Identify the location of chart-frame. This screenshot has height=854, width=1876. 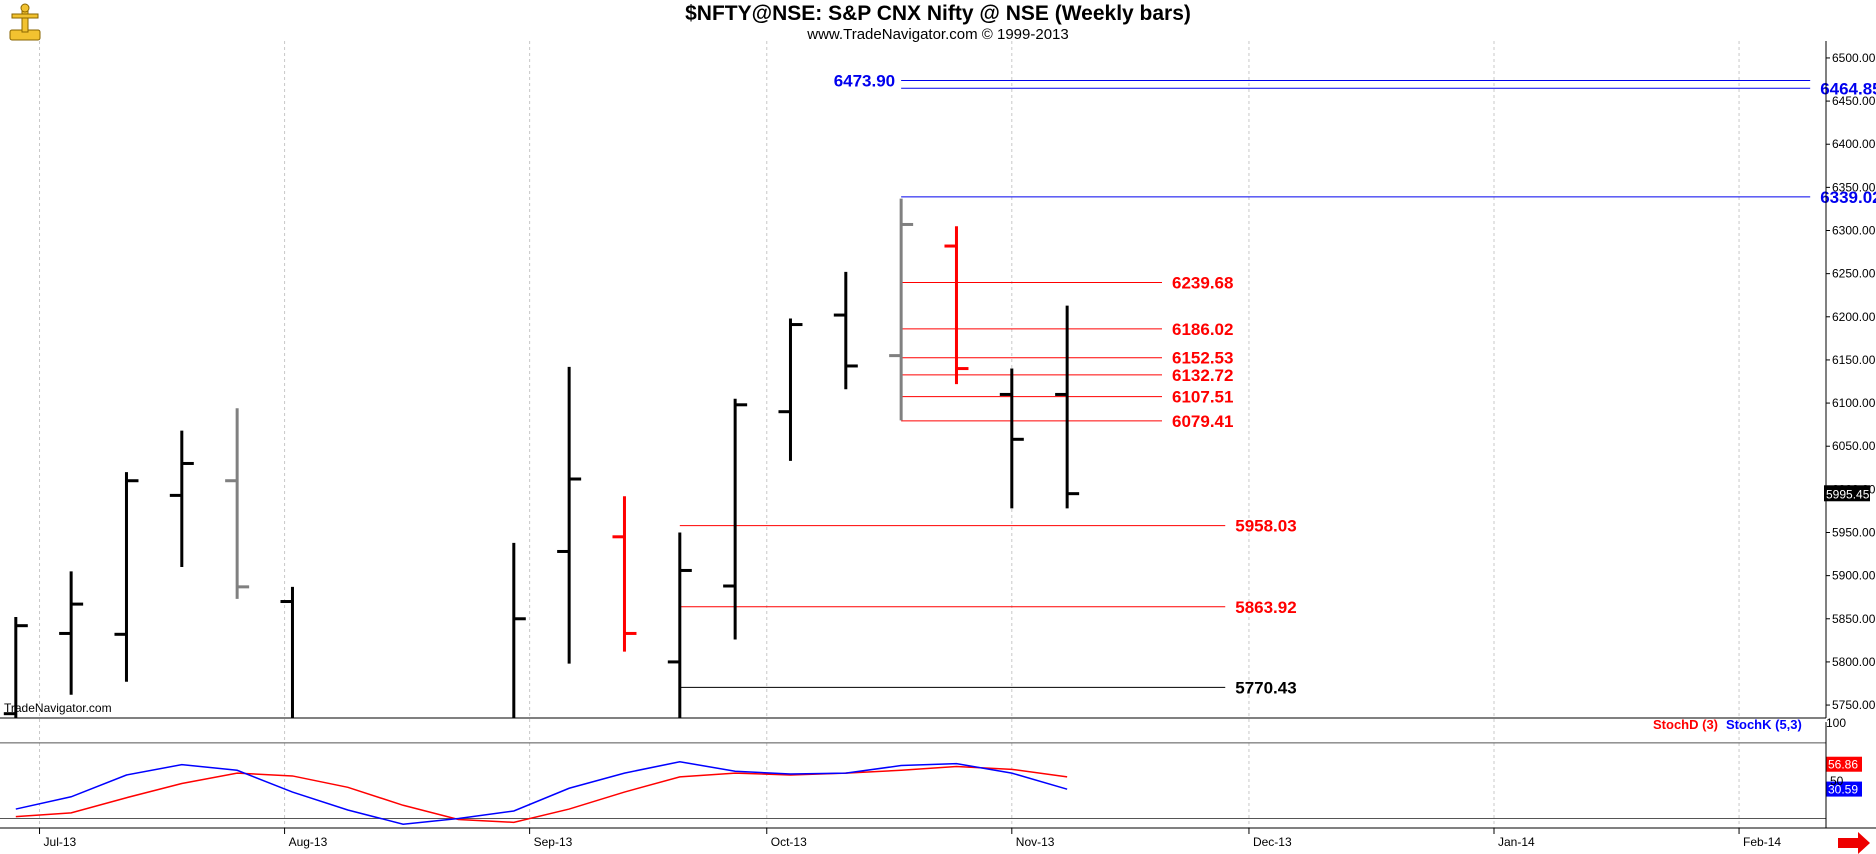
(938, 773).